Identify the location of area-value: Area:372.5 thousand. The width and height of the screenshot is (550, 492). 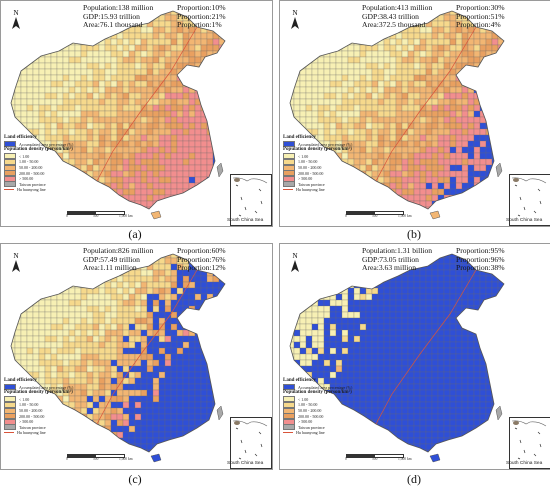
(394, 25).